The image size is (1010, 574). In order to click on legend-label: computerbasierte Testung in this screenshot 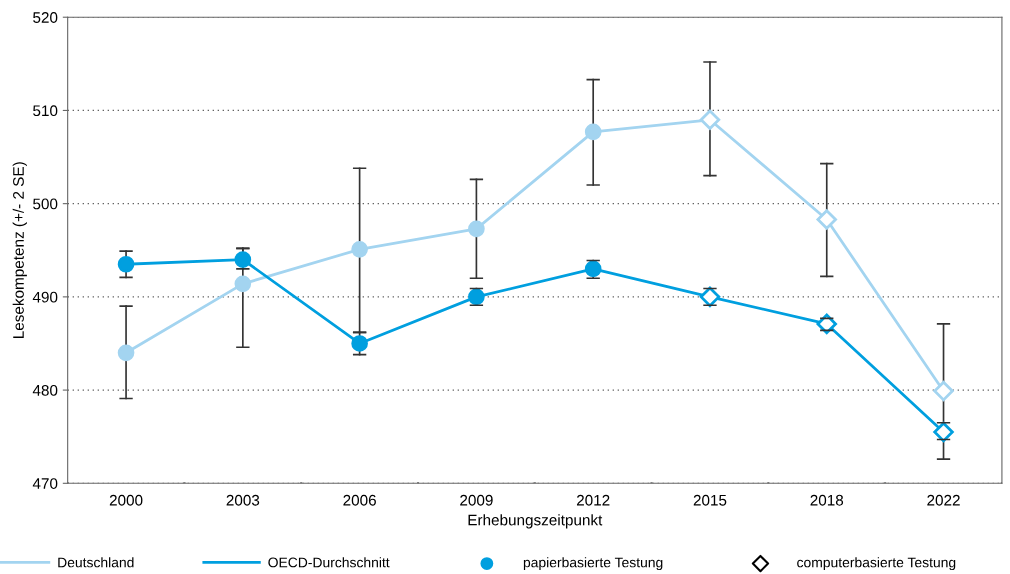, I will do `click(876, 564)`.